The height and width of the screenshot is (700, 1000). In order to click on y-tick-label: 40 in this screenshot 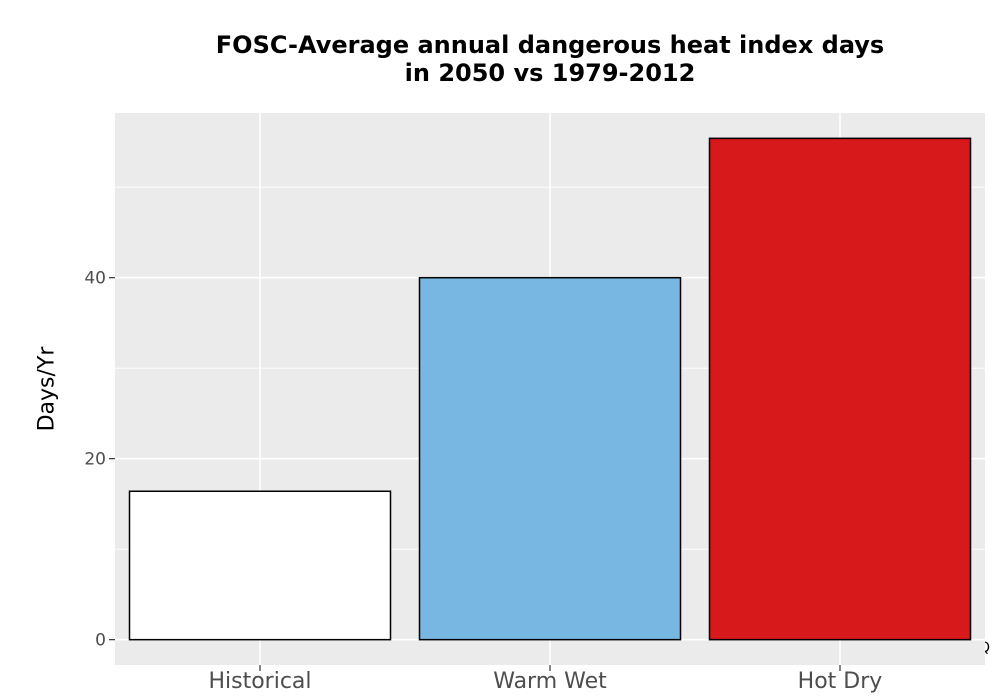, I will do `click(95, 279)`.